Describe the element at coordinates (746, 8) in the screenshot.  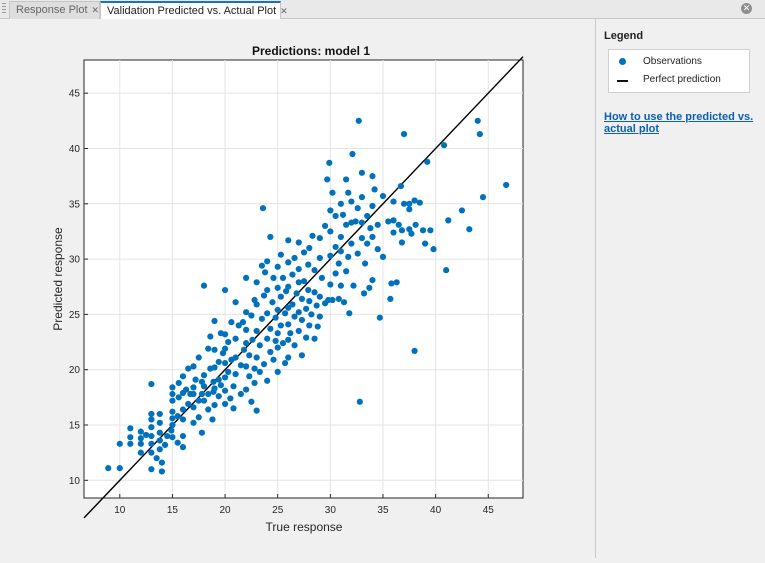
I see `close-circle-icon: ✕` at that location.